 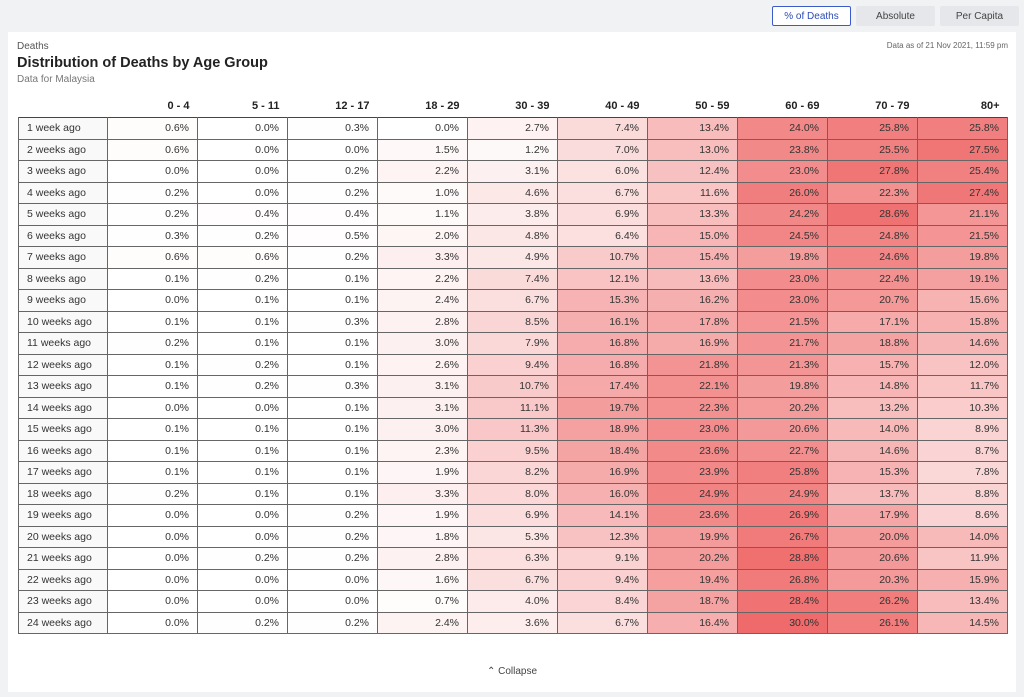 What do you see at coordinates (692, 171) in the screenshot?
I see `heatmap-cell: 12.4%` at bounding box center [692, 171].